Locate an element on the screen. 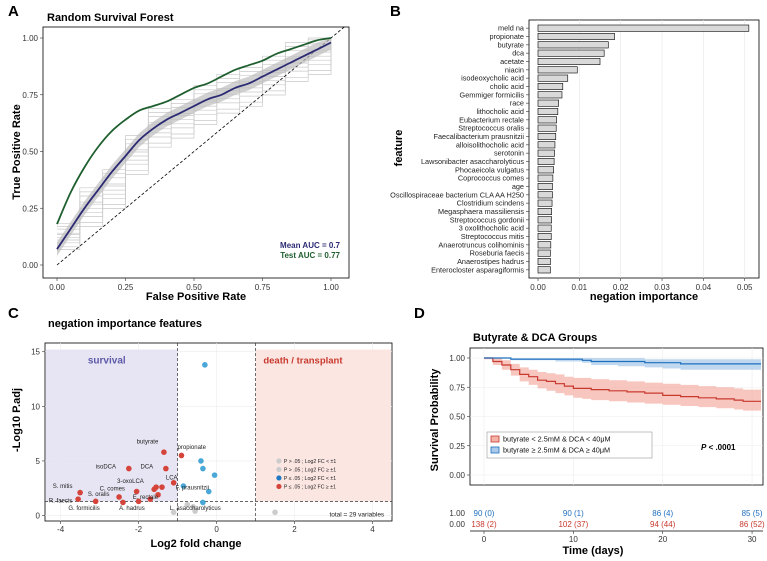 This screenshot has width=767, height=561. point-label: isoDCA is located at coordinates (106, 468).